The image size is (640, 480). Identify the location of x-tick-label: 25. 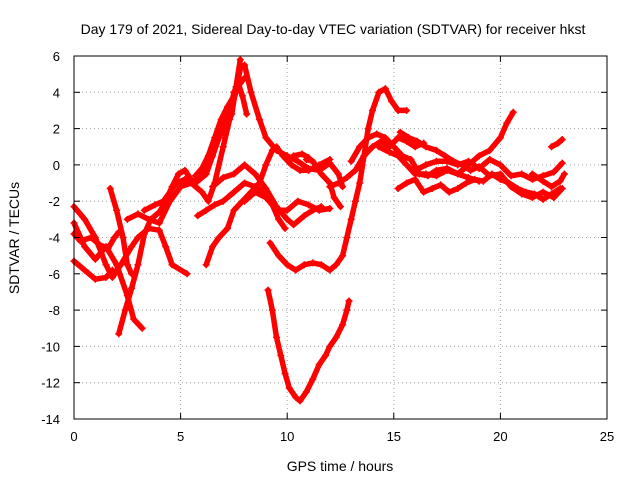
(607, 436).